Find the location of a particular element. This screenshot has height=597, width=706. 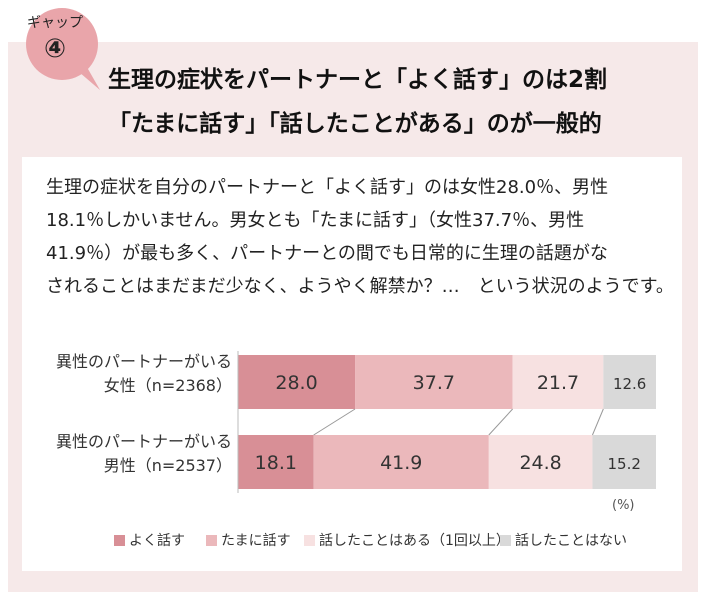

legend-label: よく話す is located at coordinates (157, 541).